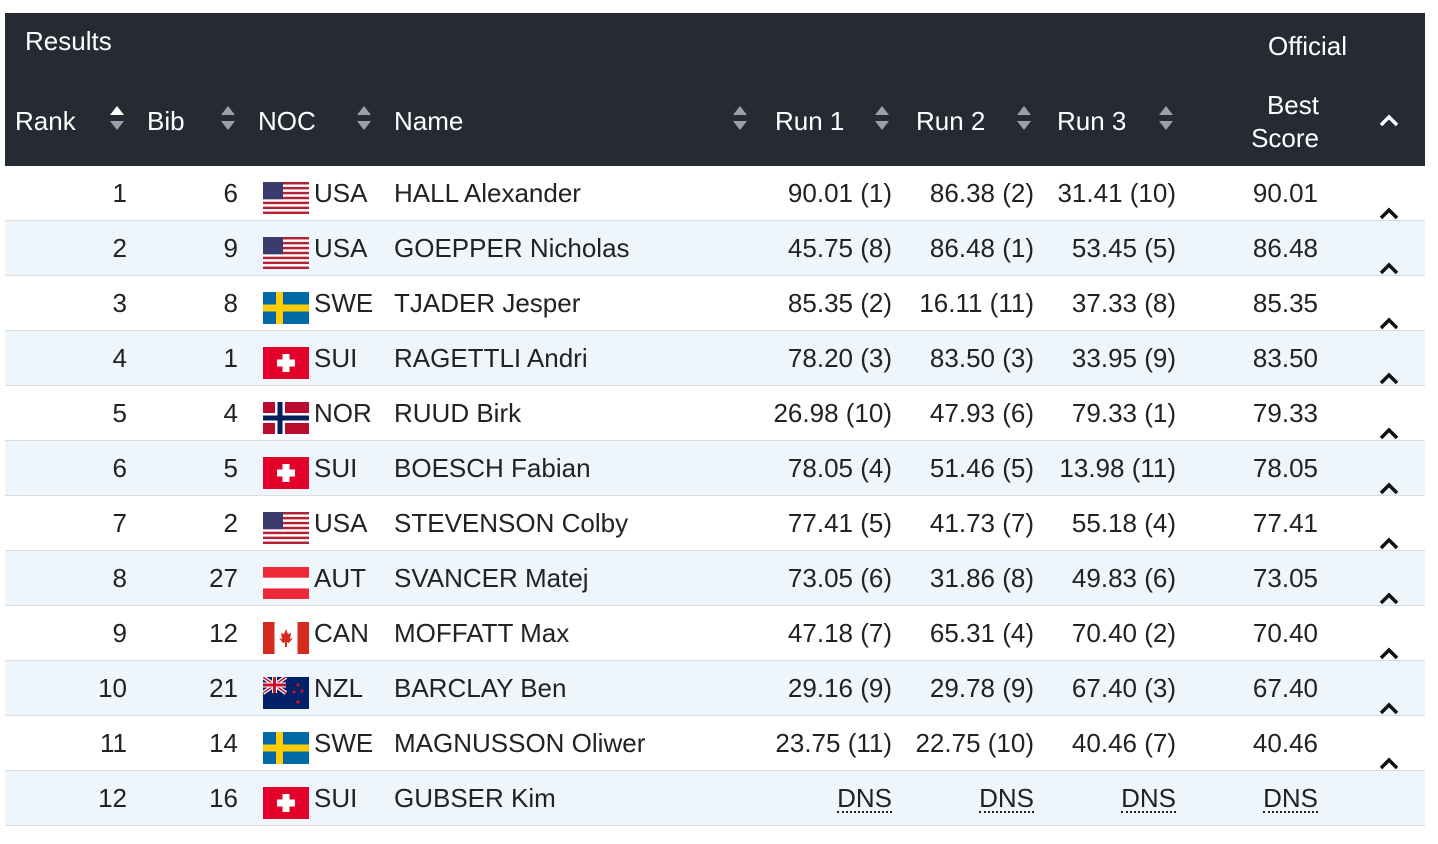 The image size is (1438, 844). I want to click on run1-cell: 29.16 (9), so click(448, 688).